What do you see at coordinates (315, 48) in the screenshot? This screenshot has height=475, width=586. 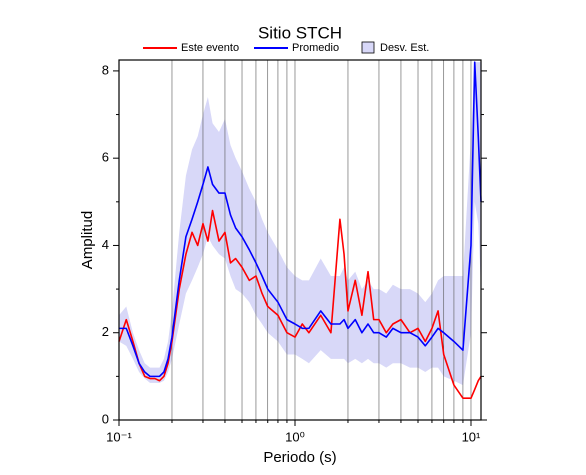 I see `legend-label: Promedio` at bounding box center [315, 48].